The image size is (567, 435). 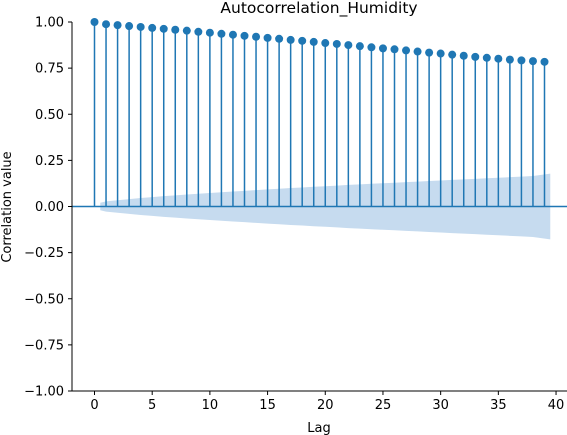 I want to click on x-tick-label: 40, so click(x=556, y=405).